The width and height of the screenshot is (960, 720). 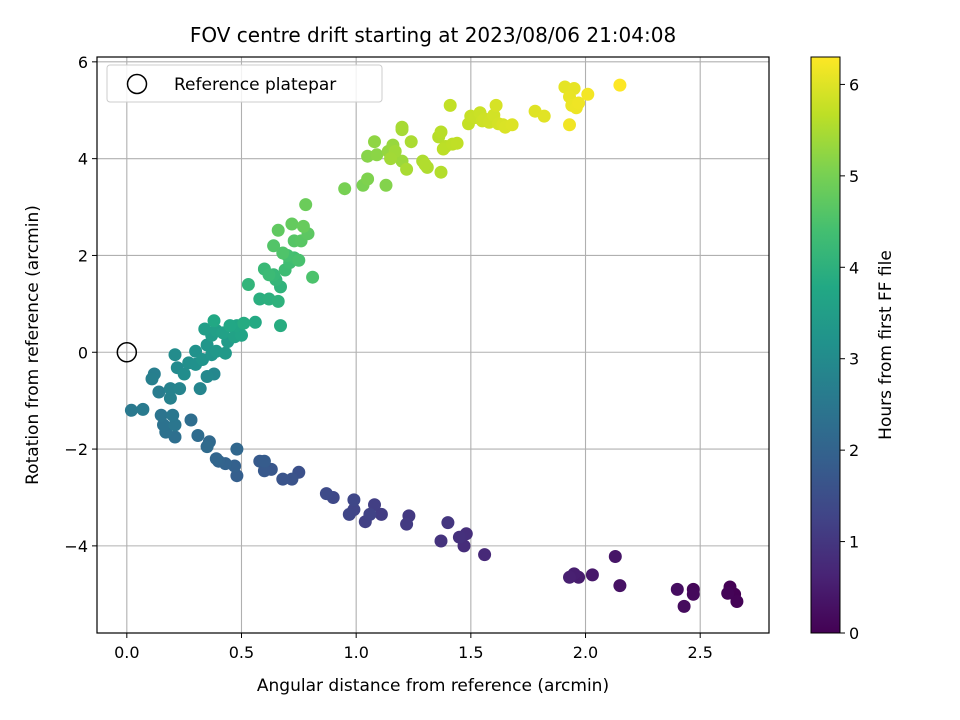 I want to click on colorbar-tick-label: 1, so click(x=854, y=542).